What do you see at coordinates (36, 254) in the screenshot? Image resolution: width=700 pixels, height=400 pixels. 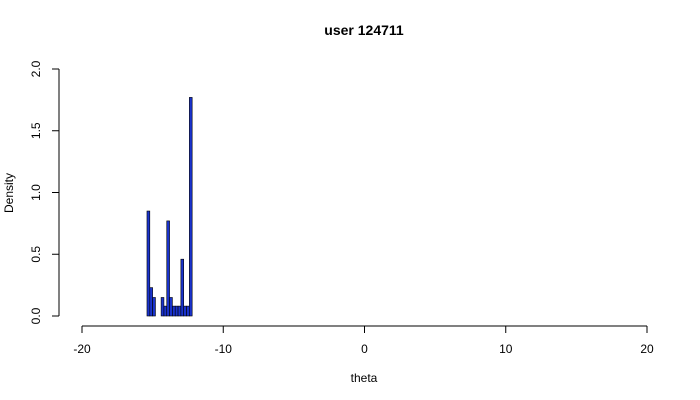 I see `y-tick-label: 0.5` at bounding box center [36, 254].